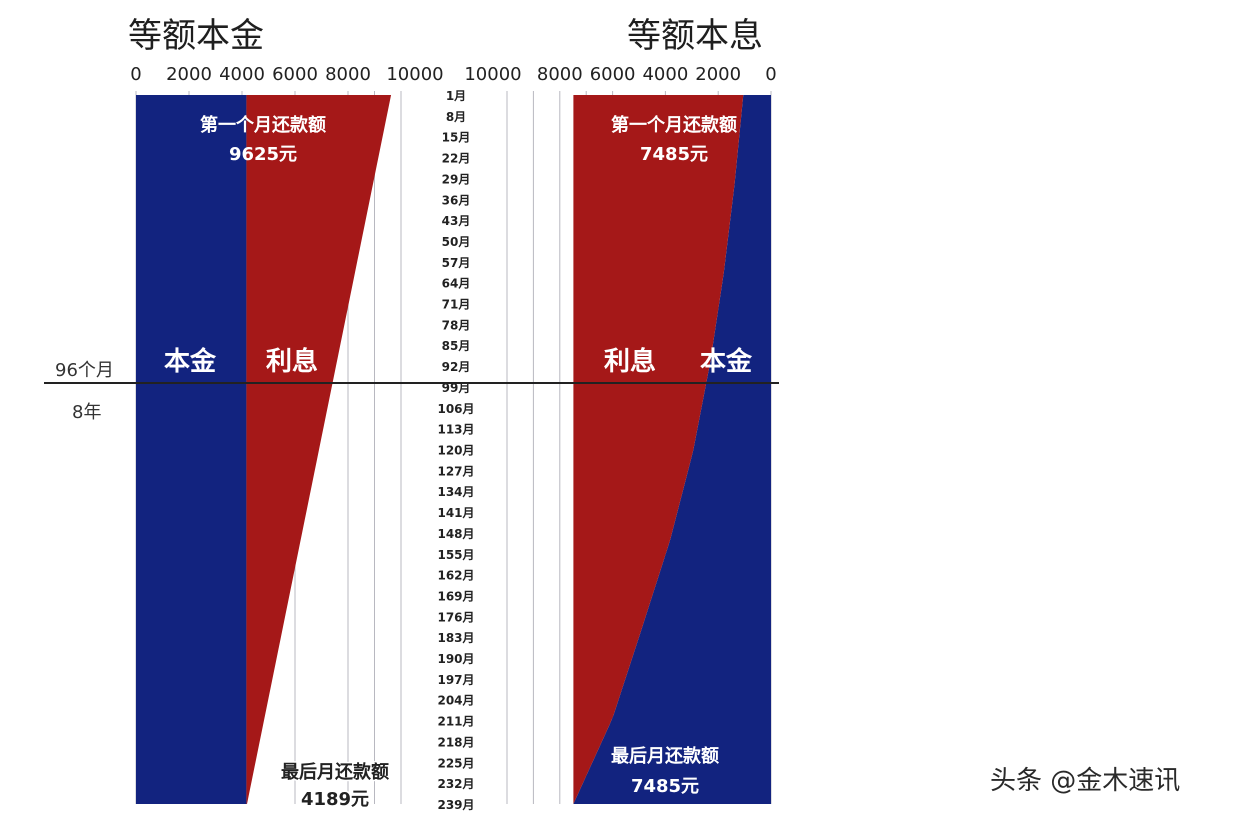 The image size is (1240, 816). Describe the element at coordinates (560, 74) in the screenshot. I see `right-x-tick-label: 8000` at that location.